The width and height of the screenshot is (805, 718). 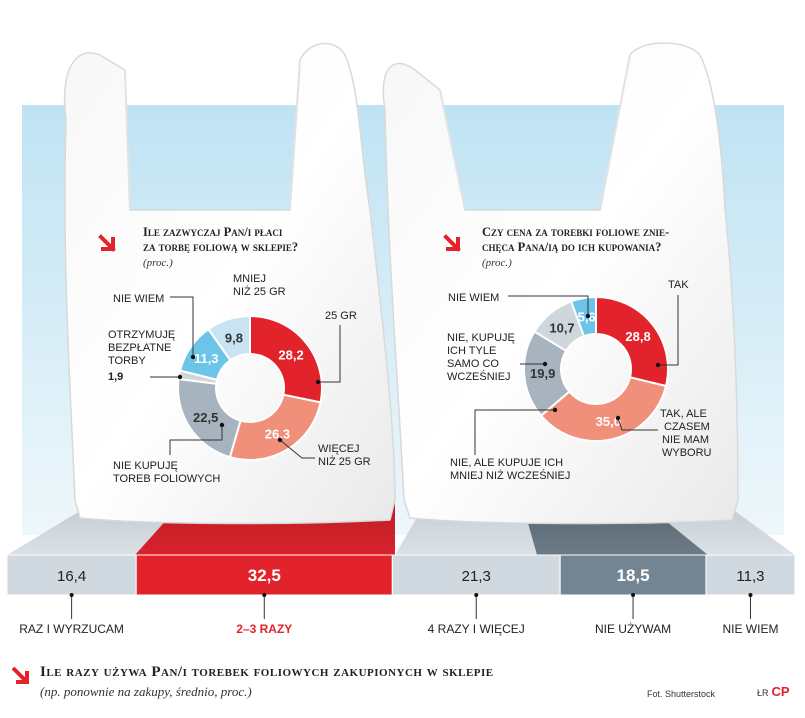 What do you see at coordinates (763, 693) in the screenshot?
I see `logo-text: ŁR` at bounding box center [763, 693].